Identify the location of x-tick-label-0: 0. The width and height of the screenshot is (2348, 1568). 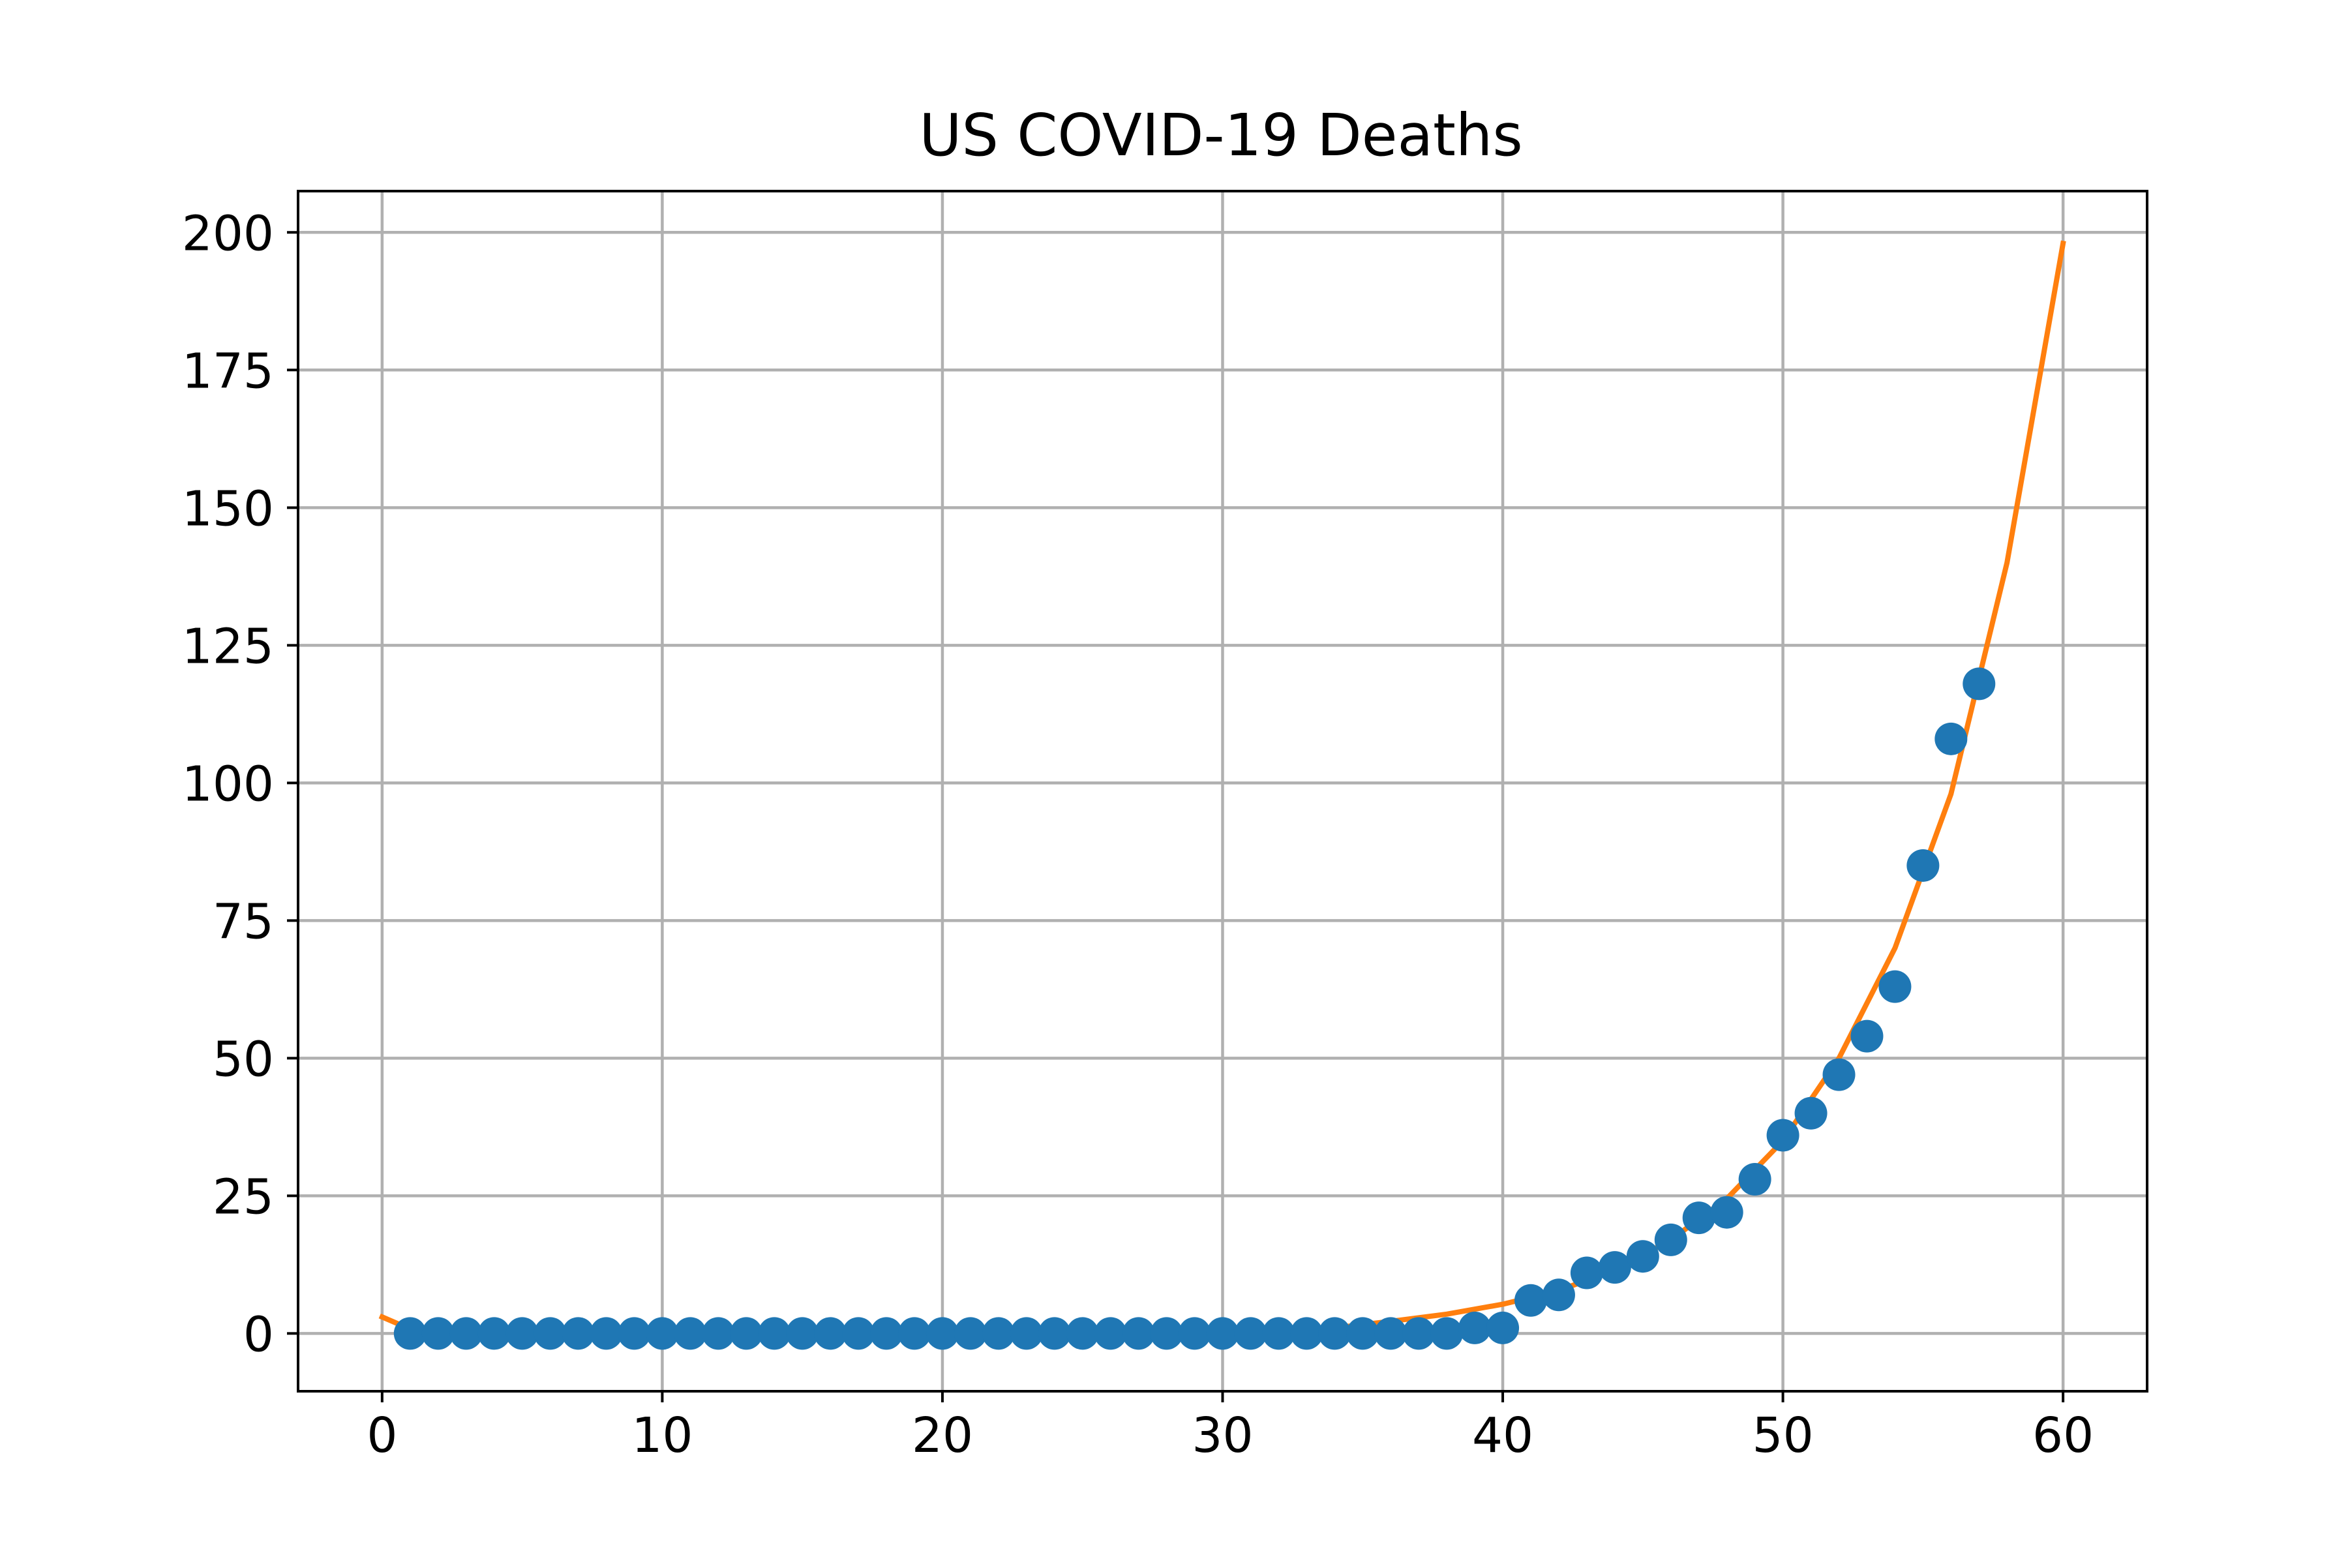
(382, 1436).